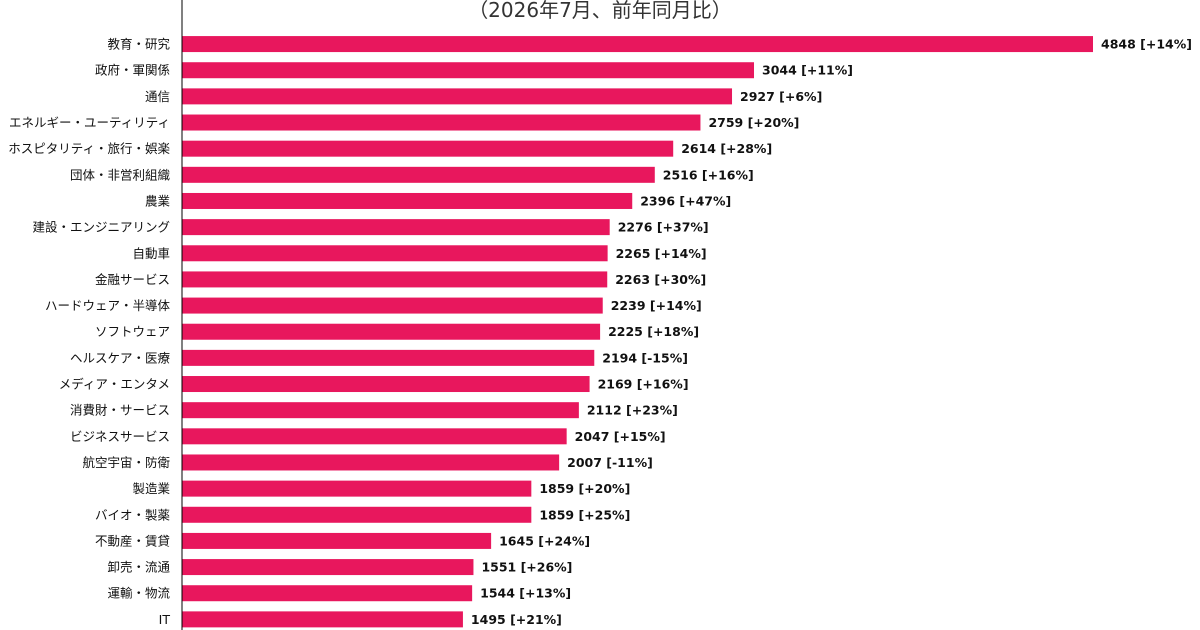 The image size is (1200, 630). What do you see at coordinates (685, 200) in the screenshot?
I see `value-label: 2396 [+47%]` at bounding box center [685, 200].